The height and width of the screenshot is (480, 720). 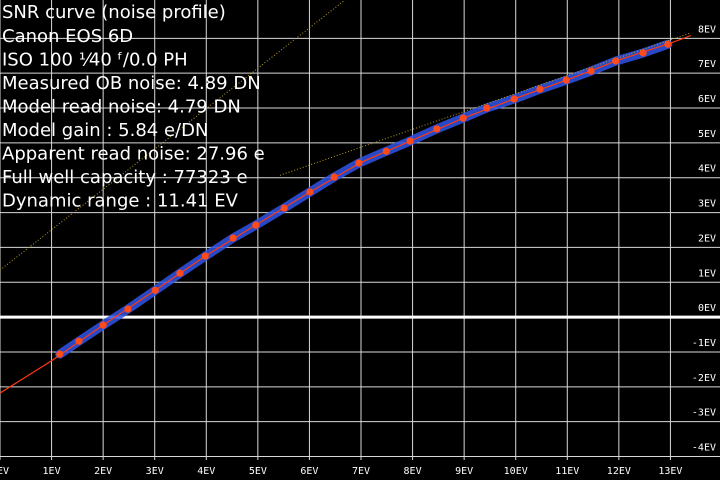 What do you see at coordinates (103, 471) in the screenshot?
I see `x-tick-label: 2EV` at bounding box center [103, 471].